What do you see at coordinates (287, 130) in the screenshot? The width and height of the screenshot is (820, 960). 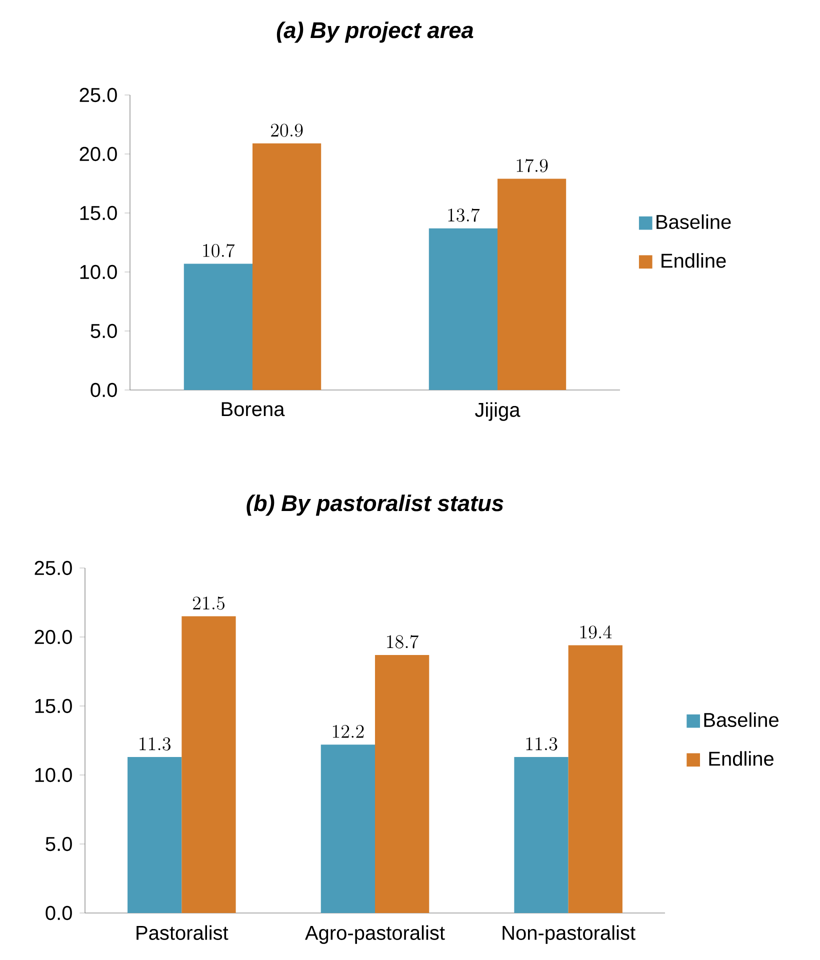 I see `data-label: 20.9` at bounding box center [287, 130].